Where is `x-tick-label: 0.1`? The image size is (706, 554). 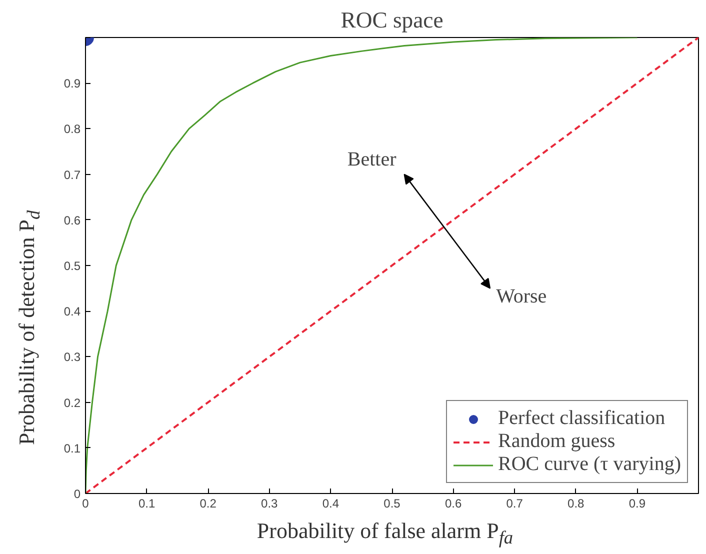 x-tick-label: 0.1 is located at coordinates (147, 503).